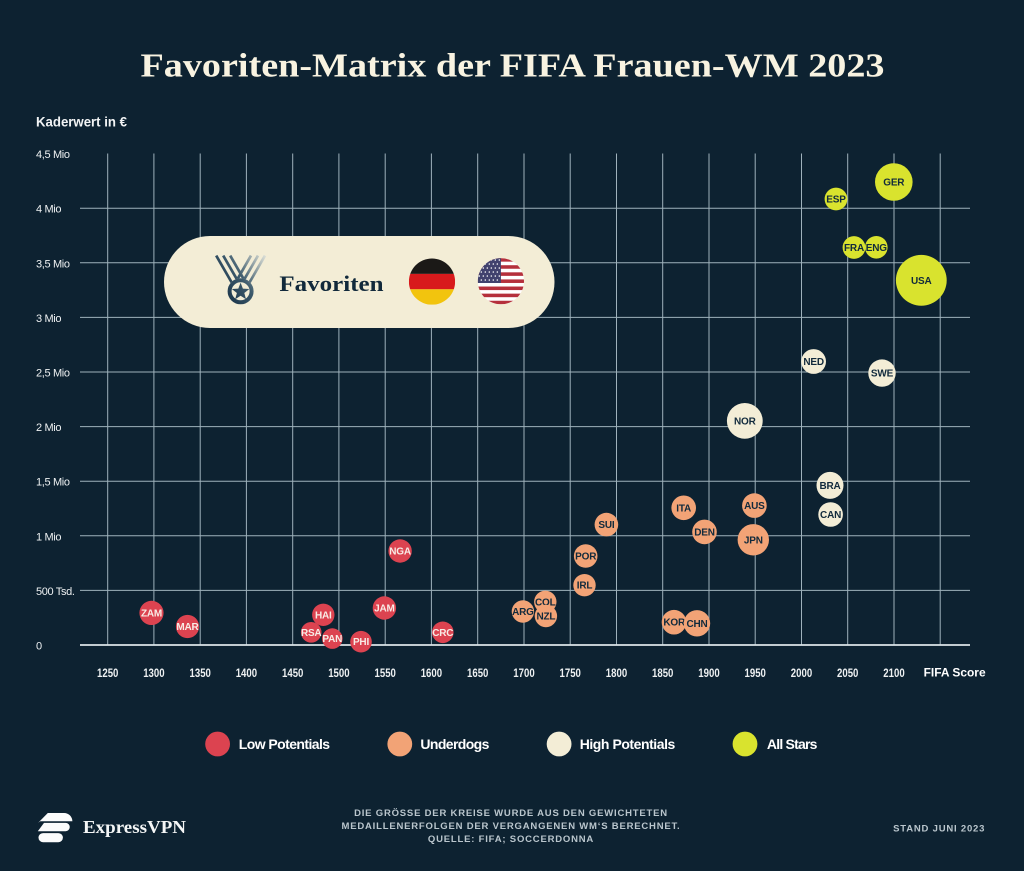  What do you see at coordinates (323, 615) in the screenshot?
I see `svg-text: HAI` at bounding box center [323, 615].